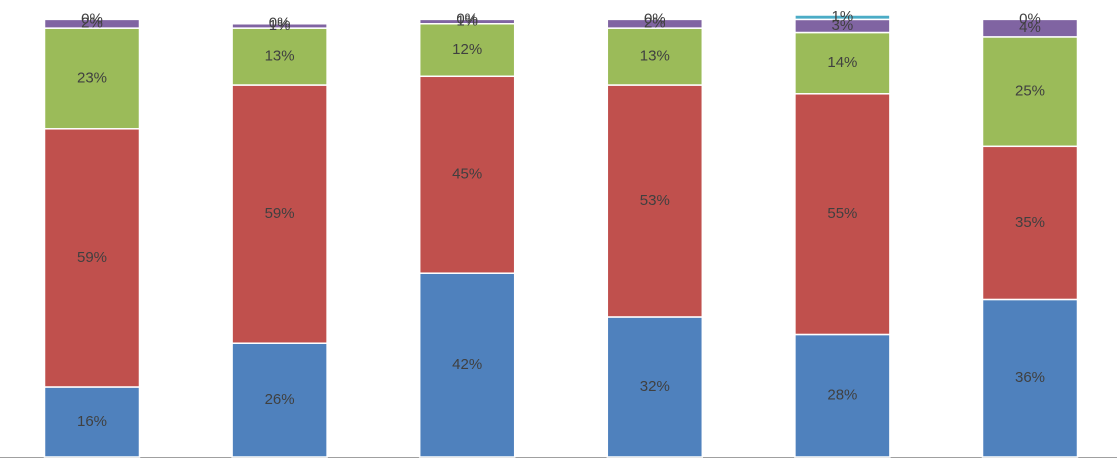 The height and width of the screenshot is (463, 1117). I want to click on data-label: 3%, so click(843, 25).